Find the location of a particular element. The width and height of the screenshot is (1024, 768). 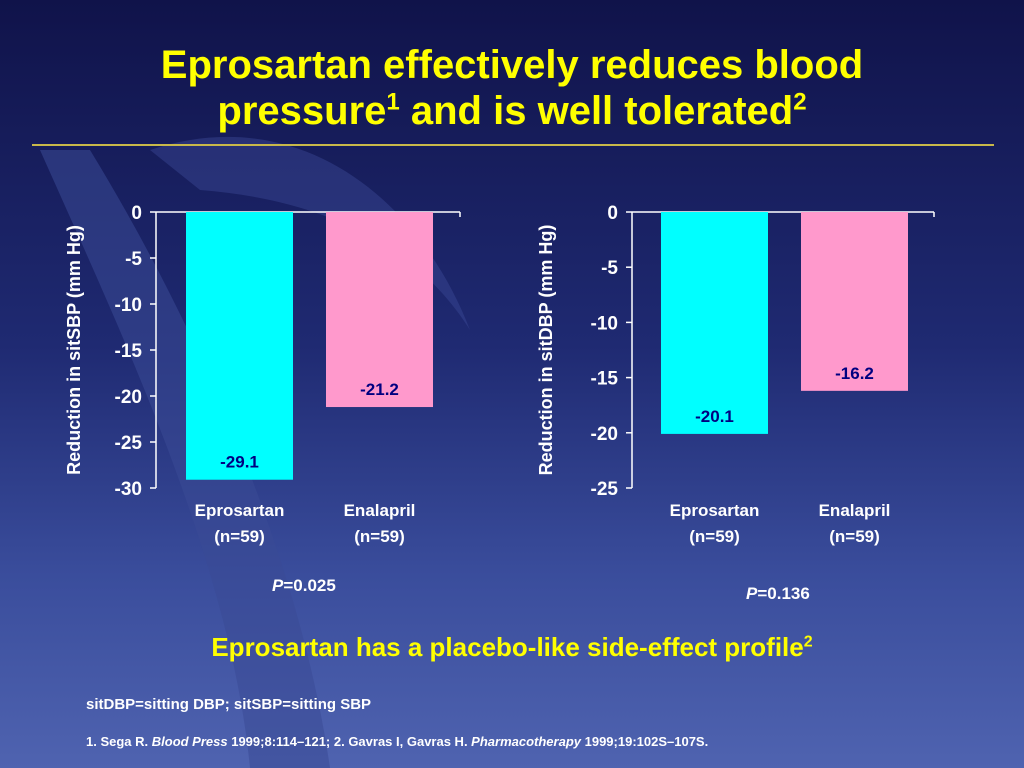

title-ref-1: 1 is located at coordinates (393, 102).